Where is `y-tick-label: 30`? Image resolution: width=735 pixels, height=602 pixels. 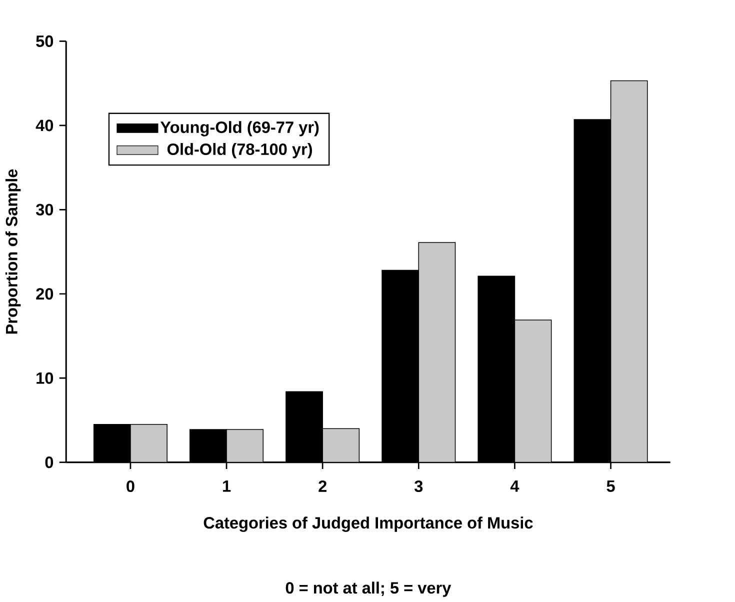 y-tick-label: 30 is located at coordinates (45, 210).